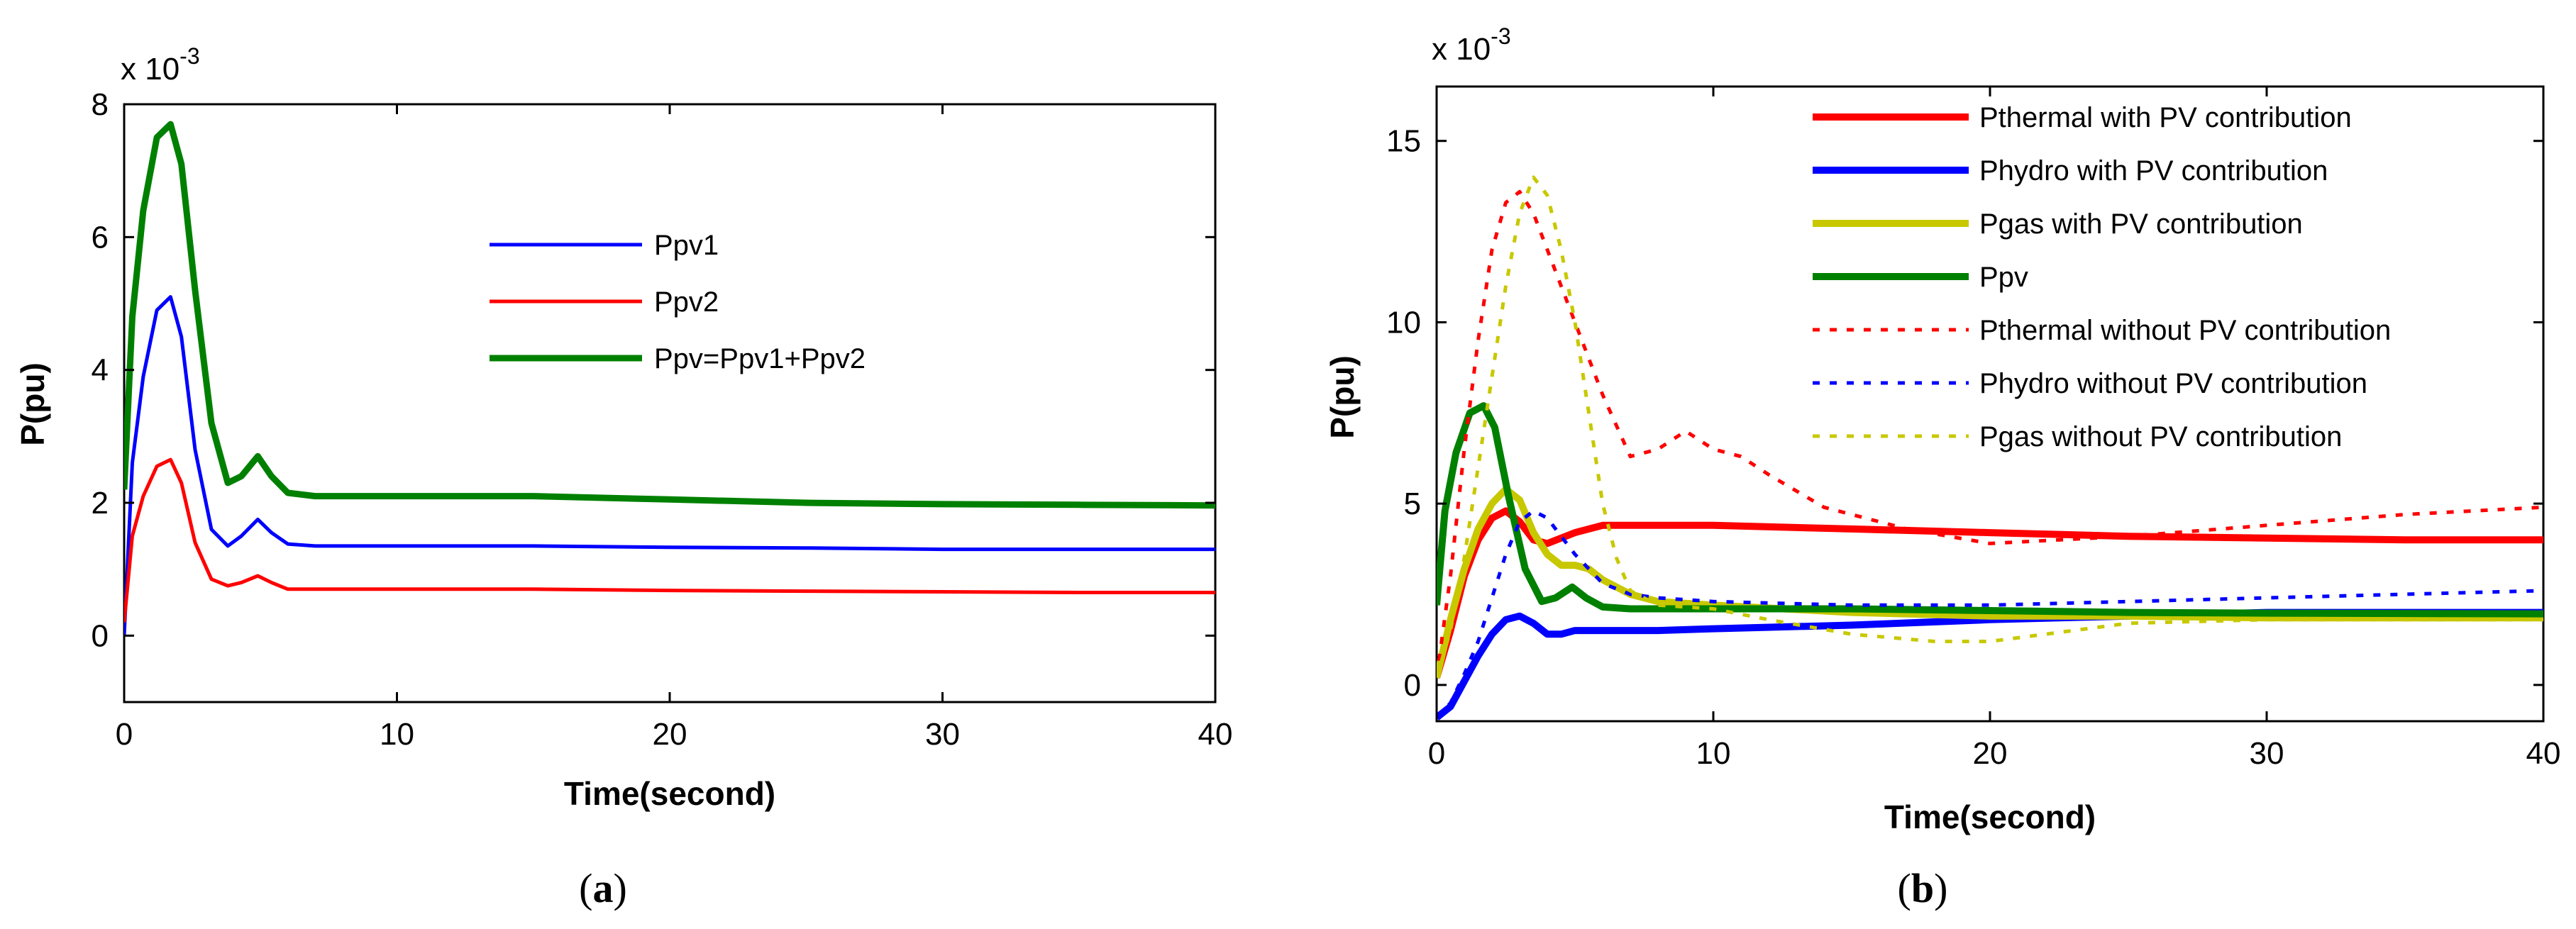 This screenshot has height=929, width=2576. Describe the element at coordinates (2160, 437) in the screenshot. I see `legend-b-label-6: Pgas without PV contribution` at that location.